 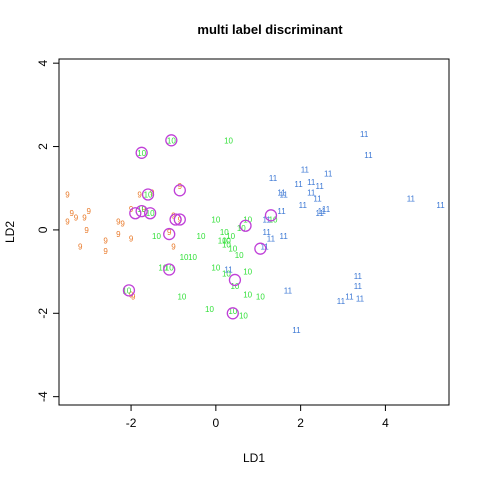 I want to click on chart-title: multi label discriminant, so click(x=270, y=29).